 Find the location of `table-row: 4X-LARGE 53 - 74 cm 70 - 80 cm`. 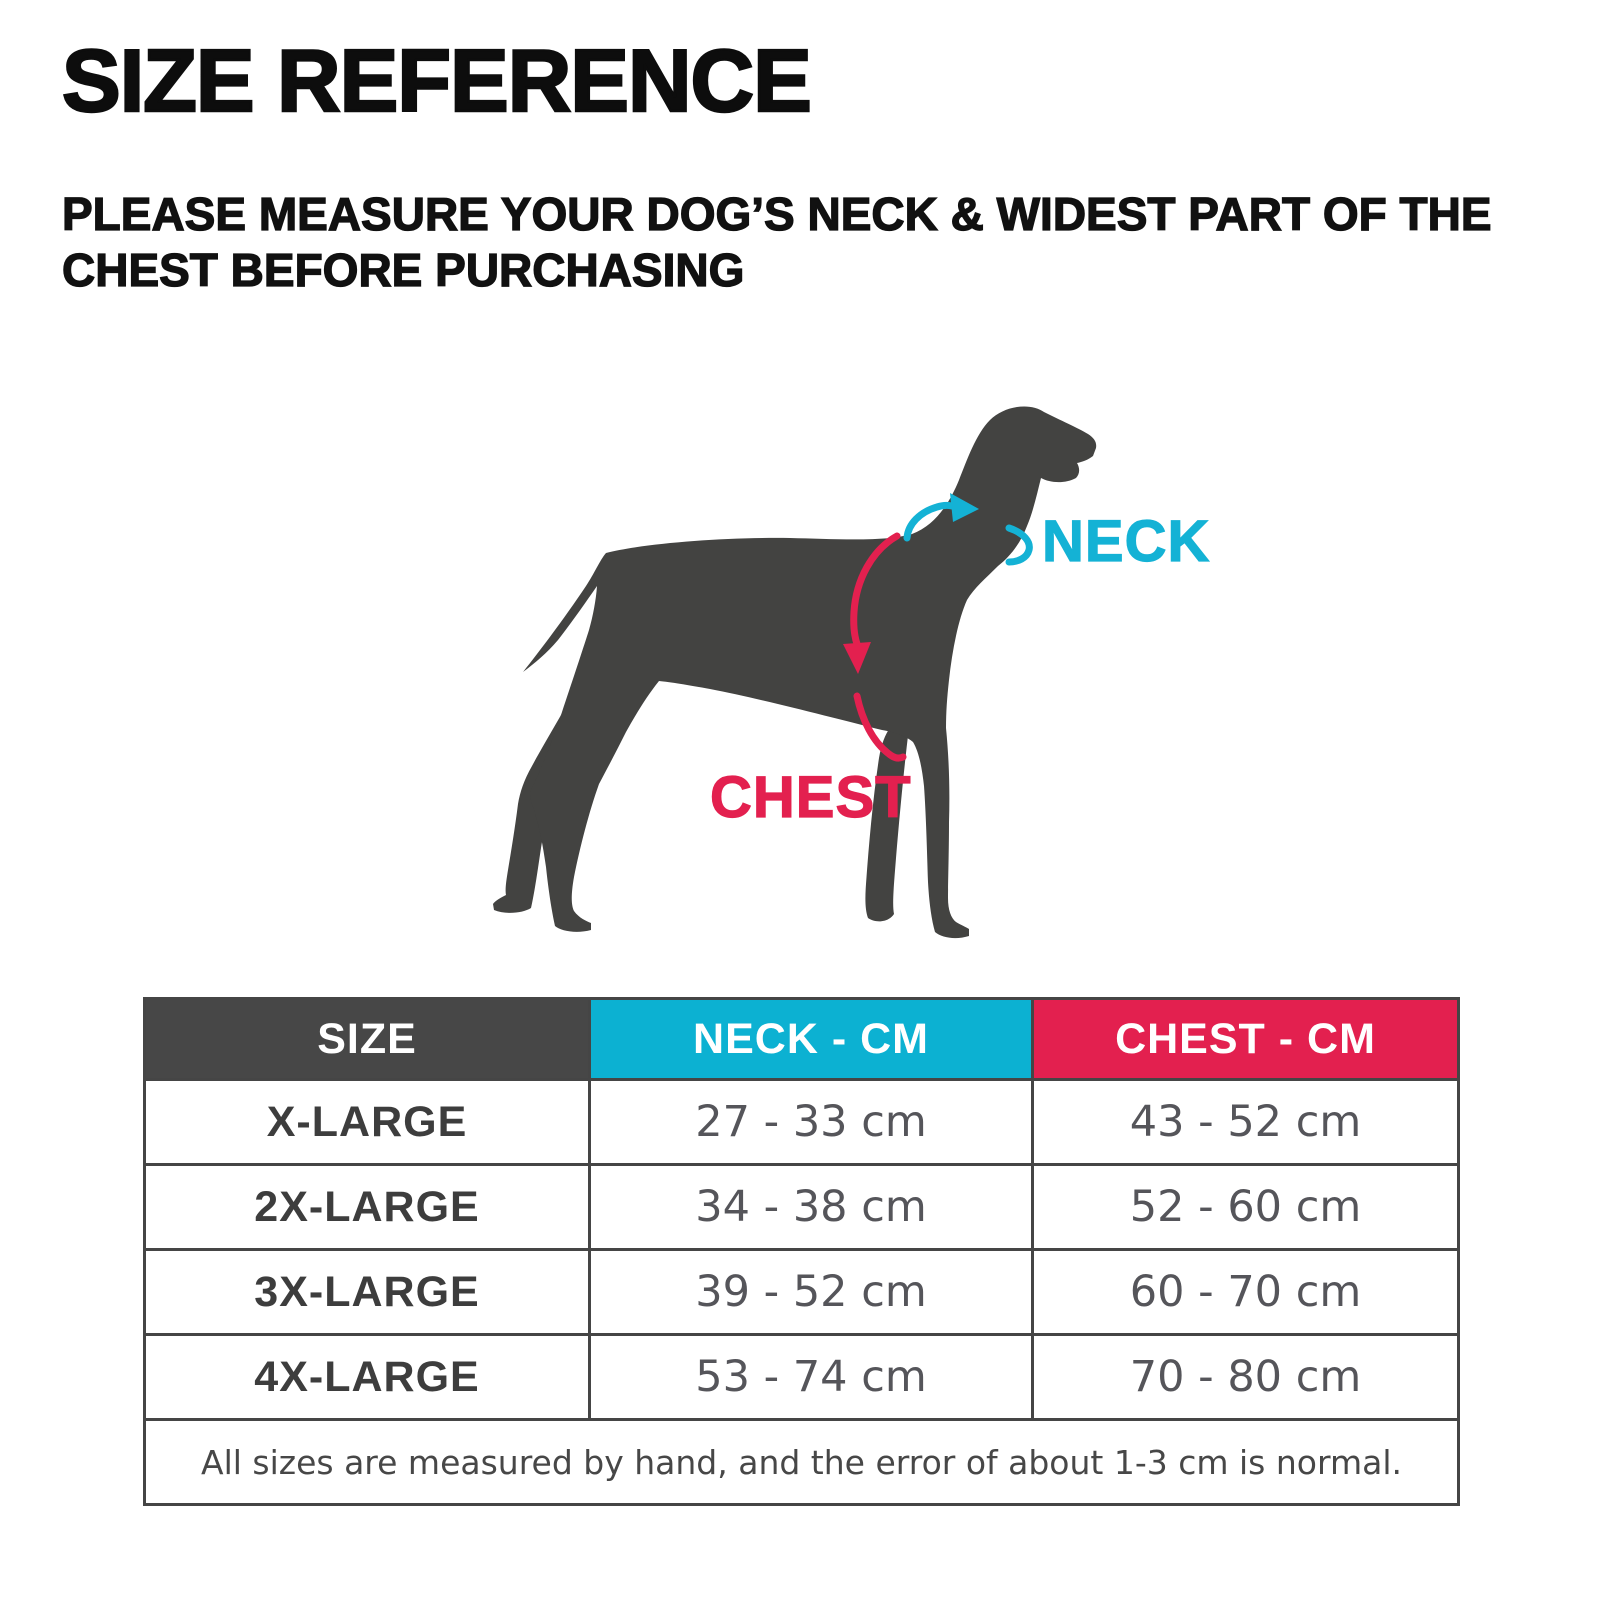

table-row: 4X-LARGE 53 - 74 cm 70 - 80 cm is located at coordinates (801, 1377).